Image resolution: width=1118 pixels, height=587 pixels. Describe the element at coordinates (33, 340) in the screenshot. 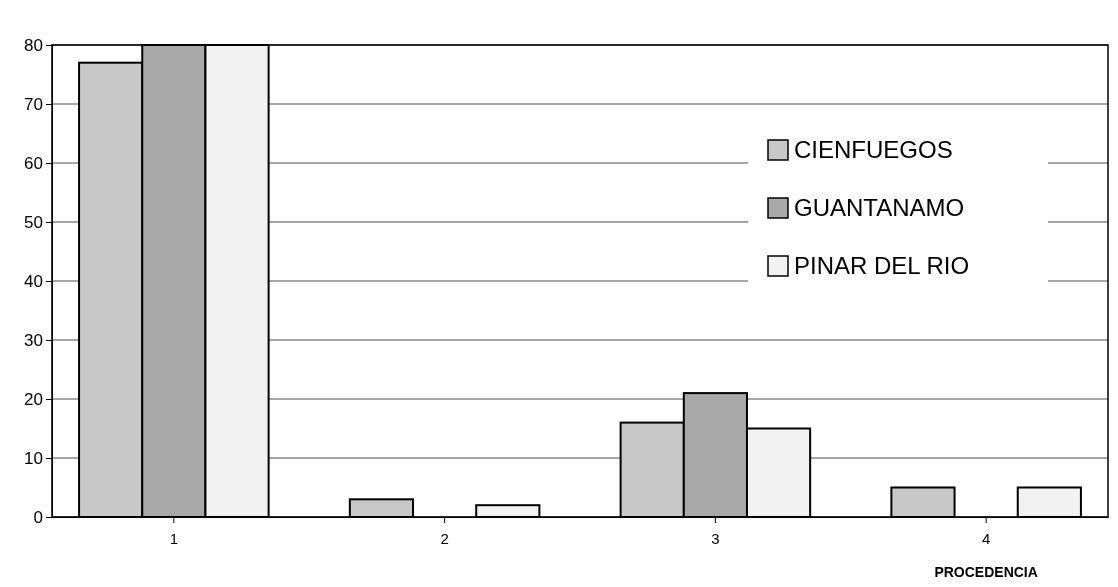

I see `y-tick-label: 30` at that location.